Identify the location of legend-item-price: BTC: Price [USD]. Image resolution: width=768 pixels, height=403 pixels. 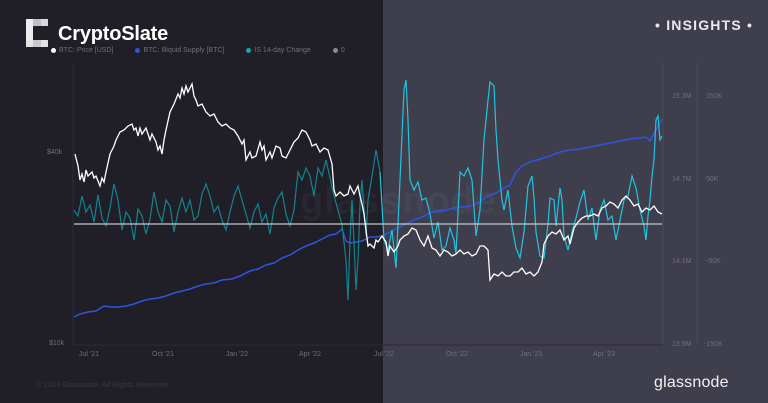
(82, 50).